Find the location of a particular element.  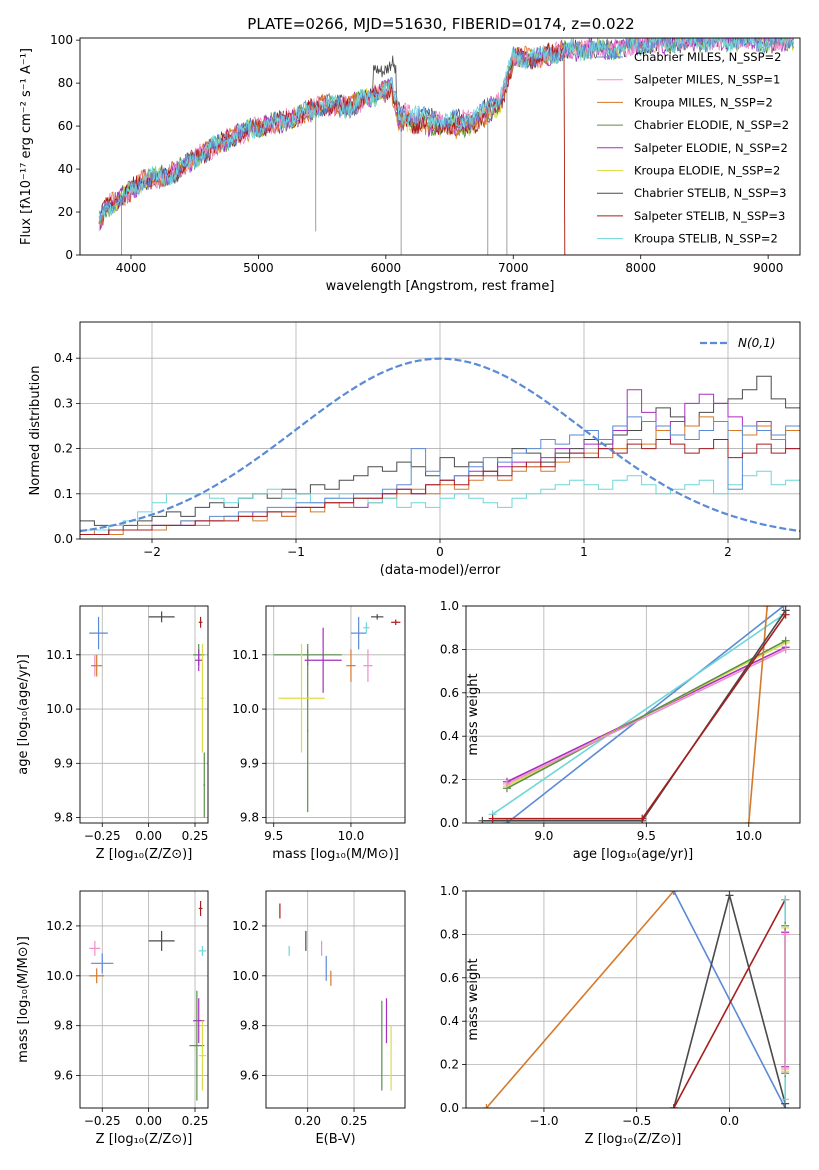

legend-entry: Chabrier MILES, N_SSP=2 is located at coordinates (707, 57).